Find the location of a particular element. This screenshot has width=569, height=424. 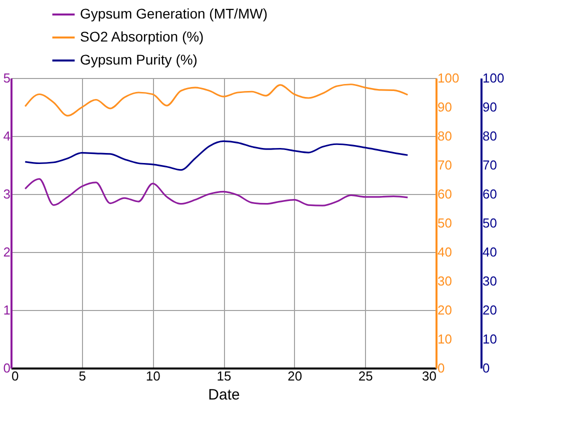

y2-tick-label: 50 is located at coordinates (445, 223).